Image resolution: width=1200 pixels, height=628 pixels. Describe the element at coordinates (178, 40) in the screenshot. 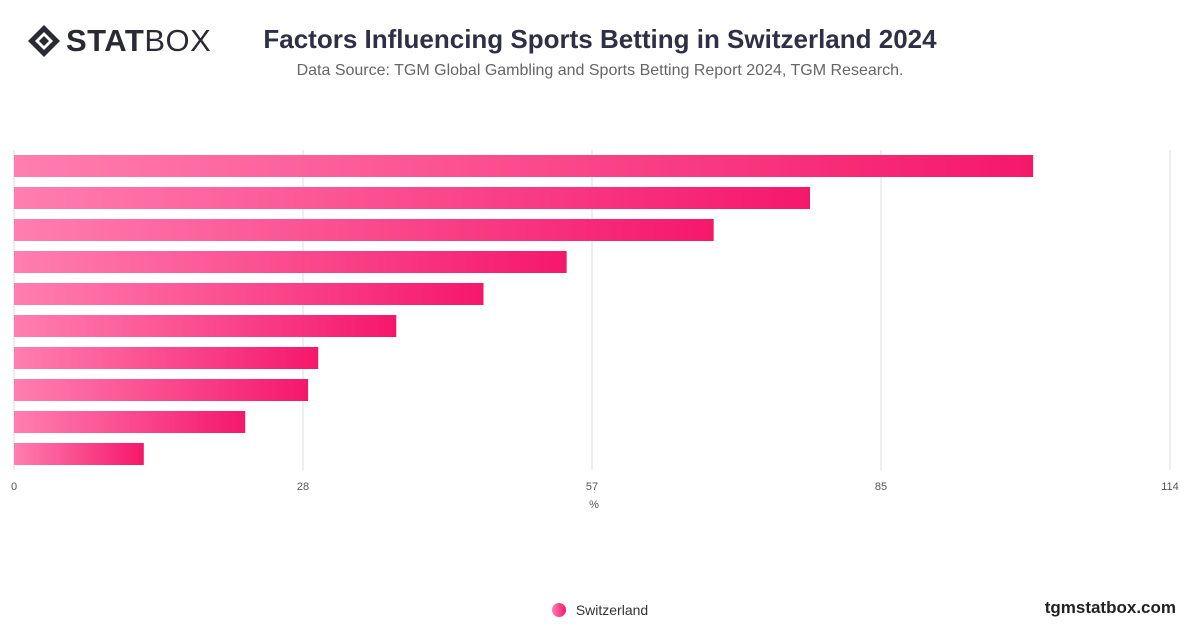

I see `logo-text-light: BOX` at that location.